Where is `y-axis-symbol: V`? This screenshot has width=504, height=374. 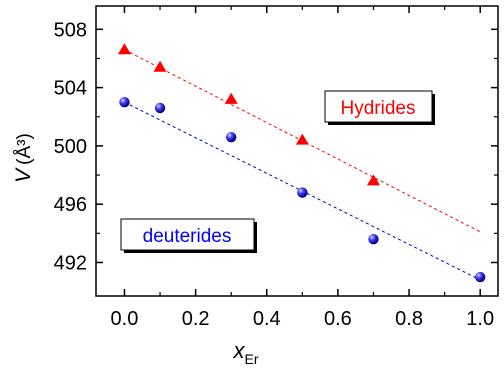
y-axis-symbol: V is located at coordinates (23, 175).